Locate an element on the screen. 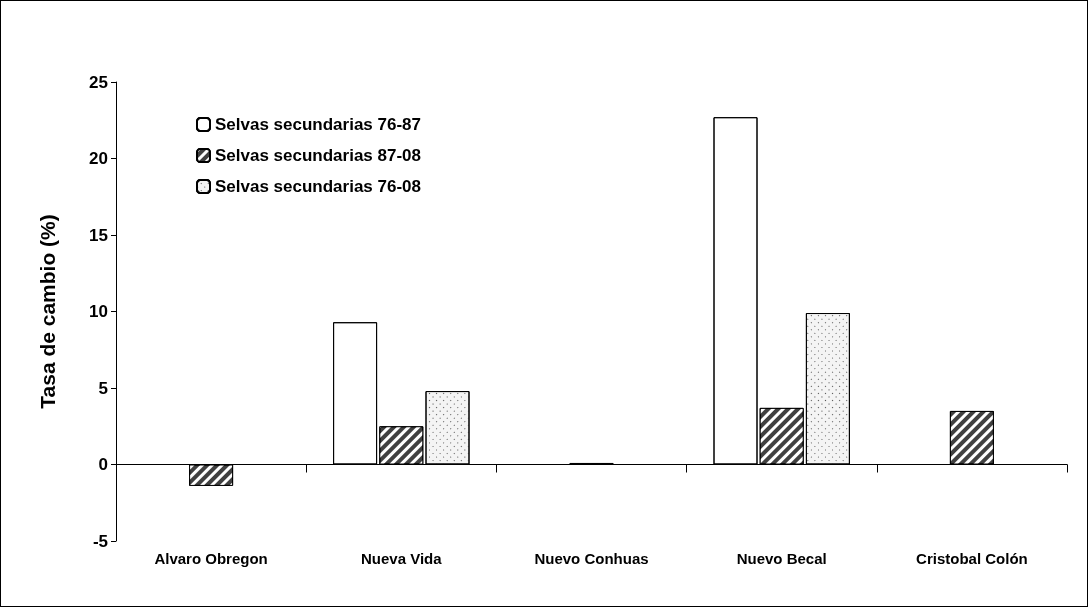  x-tick-label: Nuevo Conhuas is located at coordinates (591, 558).